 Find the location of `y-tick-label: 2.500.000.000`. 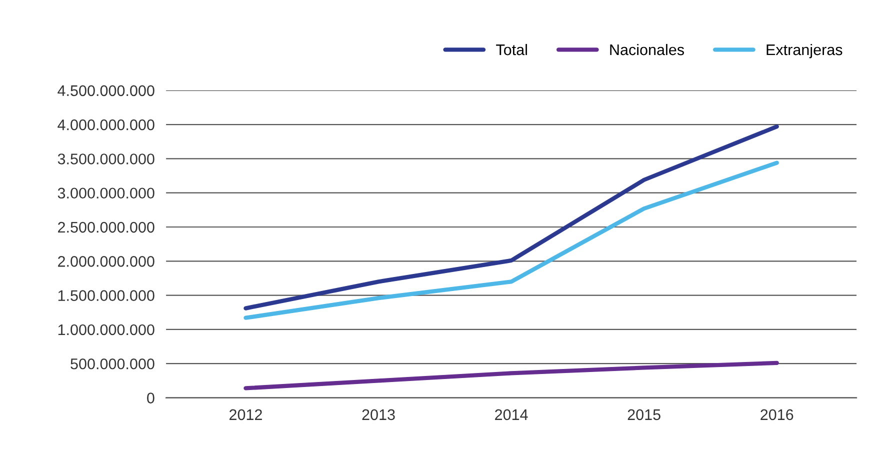

y-tick-label: 2.500.000.000 is located at coordinates (106, 227).